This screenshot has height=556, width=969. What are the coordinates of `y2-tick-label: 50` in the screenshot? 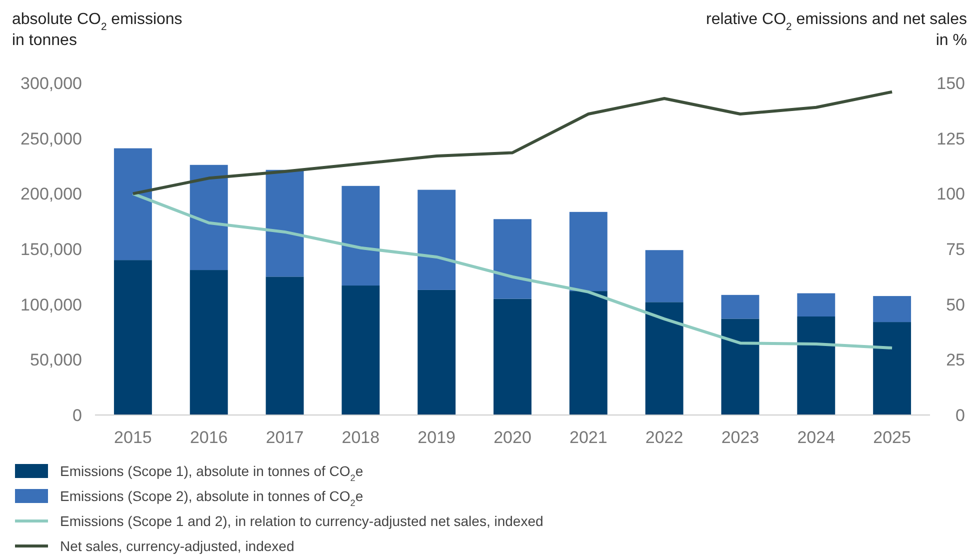 It's located at (955, 304).